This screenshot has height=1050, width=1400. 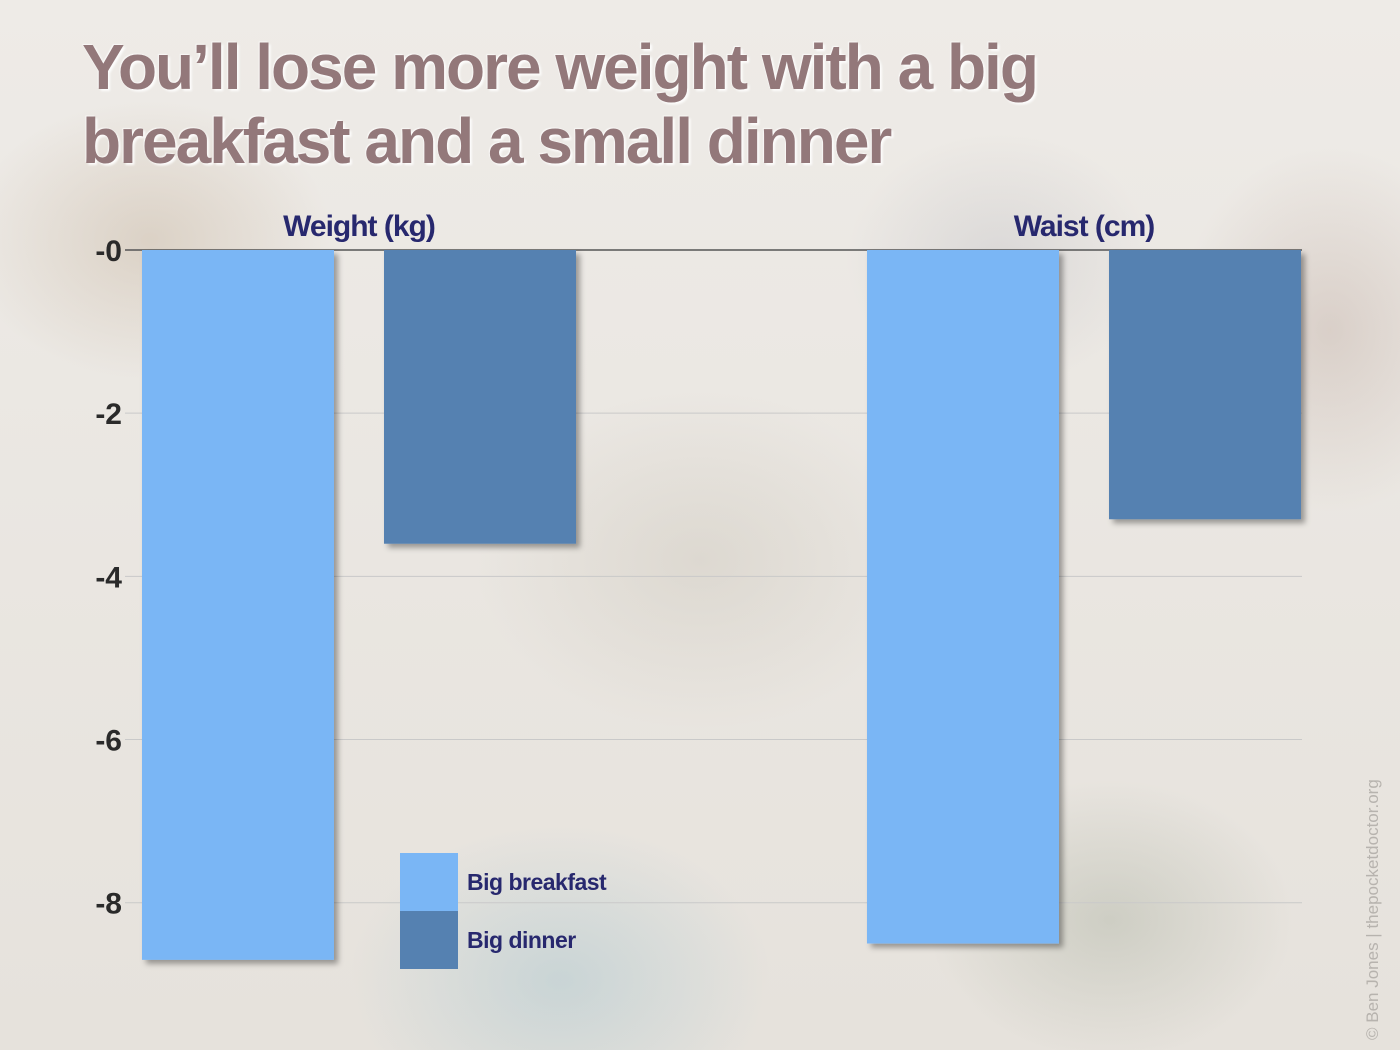 What do you see at coordinates (108, 741) in the screenshot?
I see `y-tick-label: -6` at bounding box center [108, 741].